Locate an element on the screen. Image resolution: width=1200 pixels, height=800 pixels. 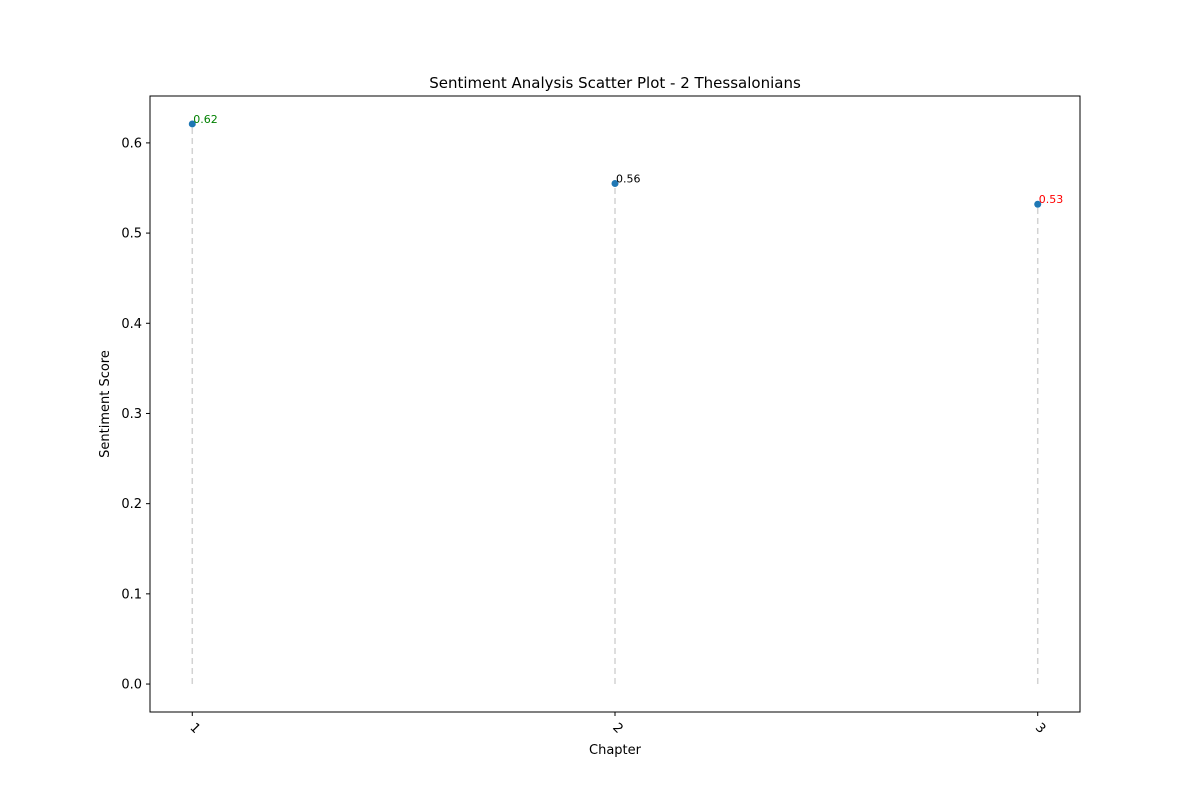
data-label: 0.56 is located at coordinates (628, 178).